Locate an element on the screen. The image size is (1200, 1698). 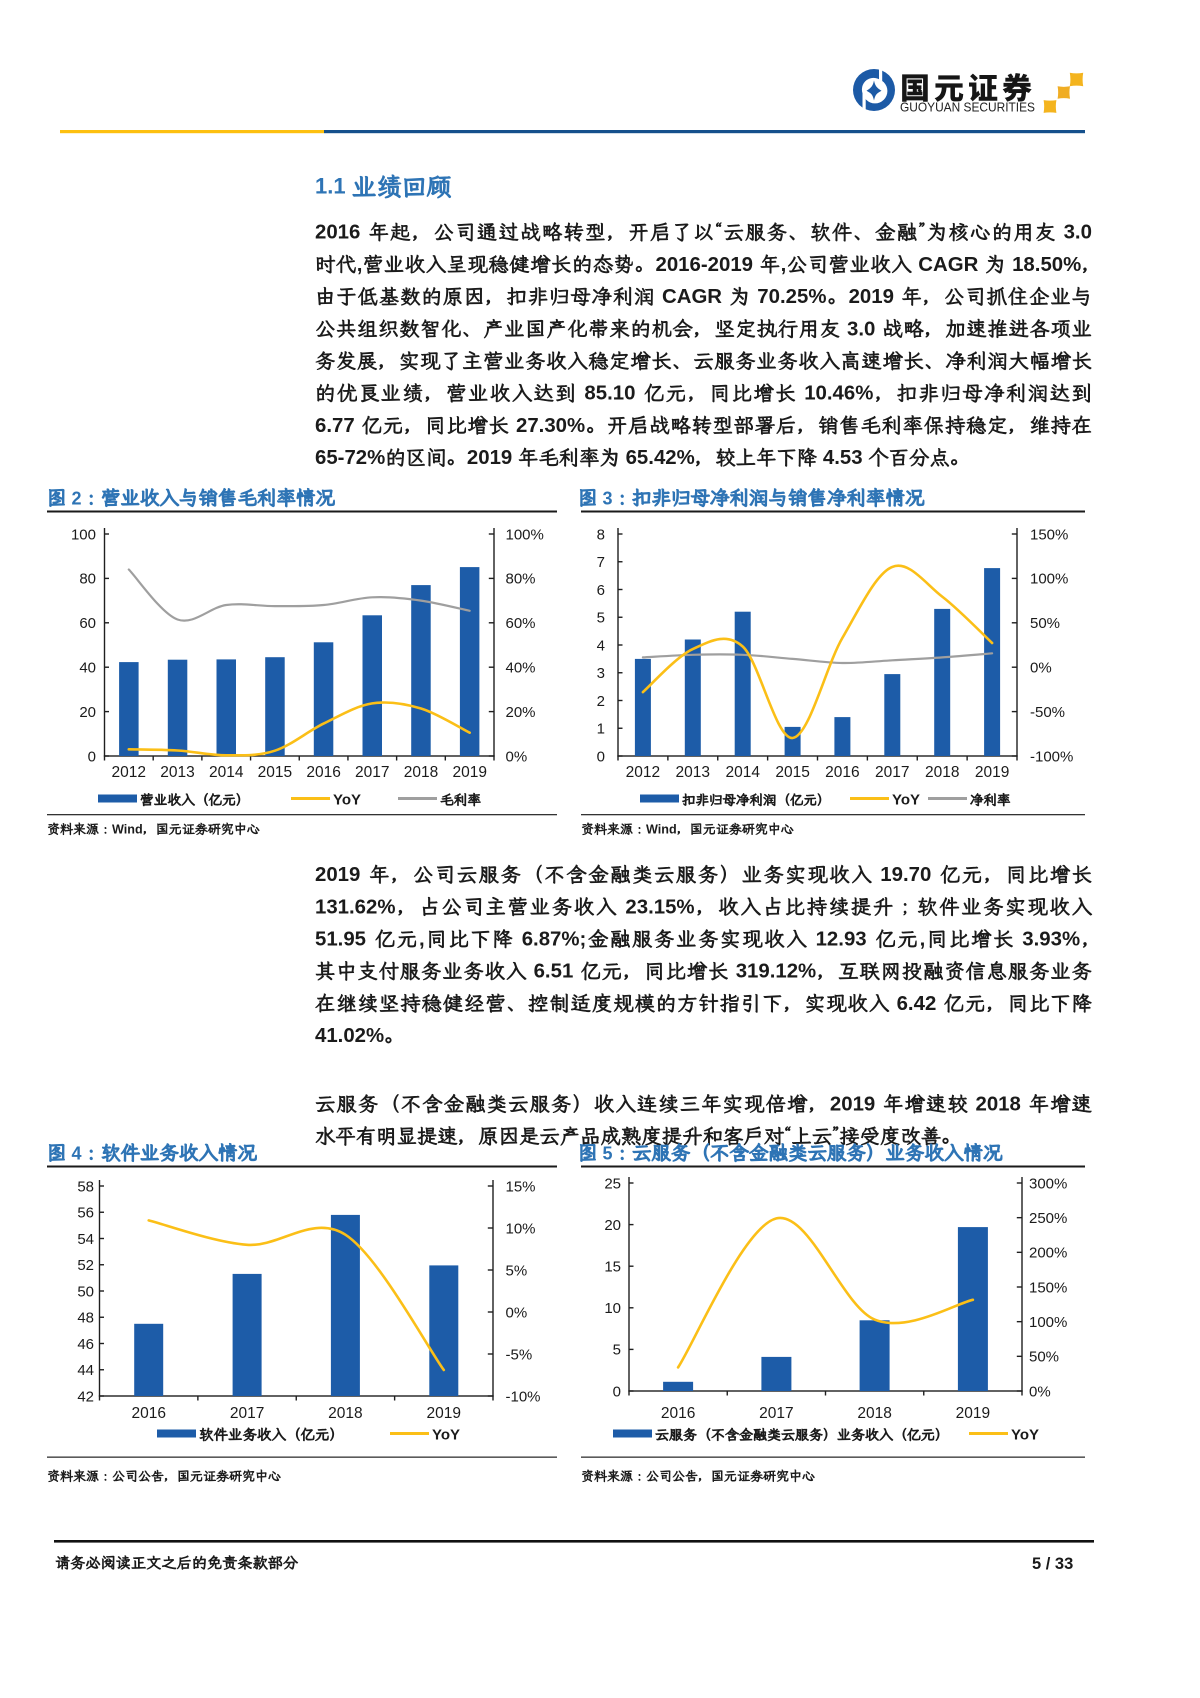
svg-text: 6.51 is located at coordinates (554, 972).